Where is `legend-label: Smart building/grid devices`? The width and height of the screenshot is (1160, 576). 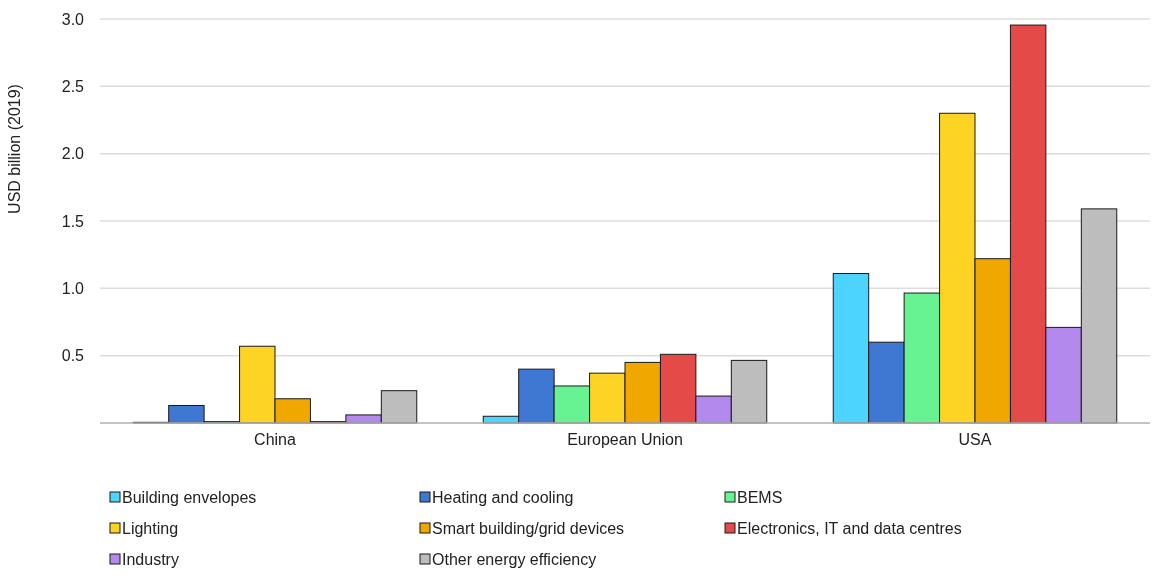 legend-label: Smart building/grid devices is located at coordinates (528, 528).